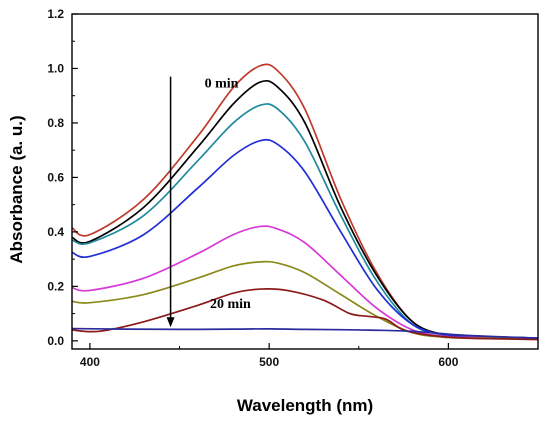  What do you see at coordinates (55, 286) in the screenshot?
I see `y-tick-label: 0.2` at bounding box center [55, 286].